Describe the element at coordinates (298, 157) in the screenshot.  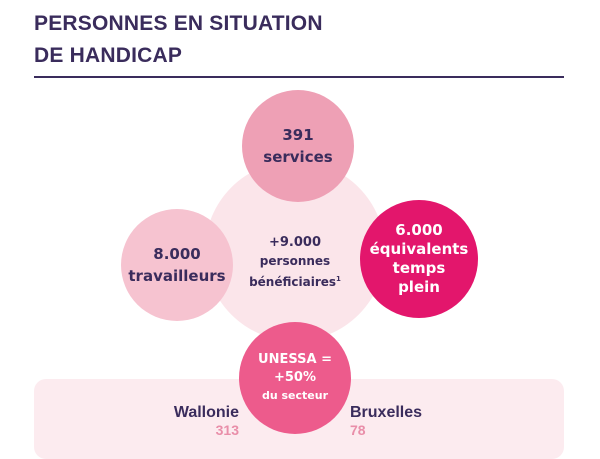
I see `services-label: services` at that location.